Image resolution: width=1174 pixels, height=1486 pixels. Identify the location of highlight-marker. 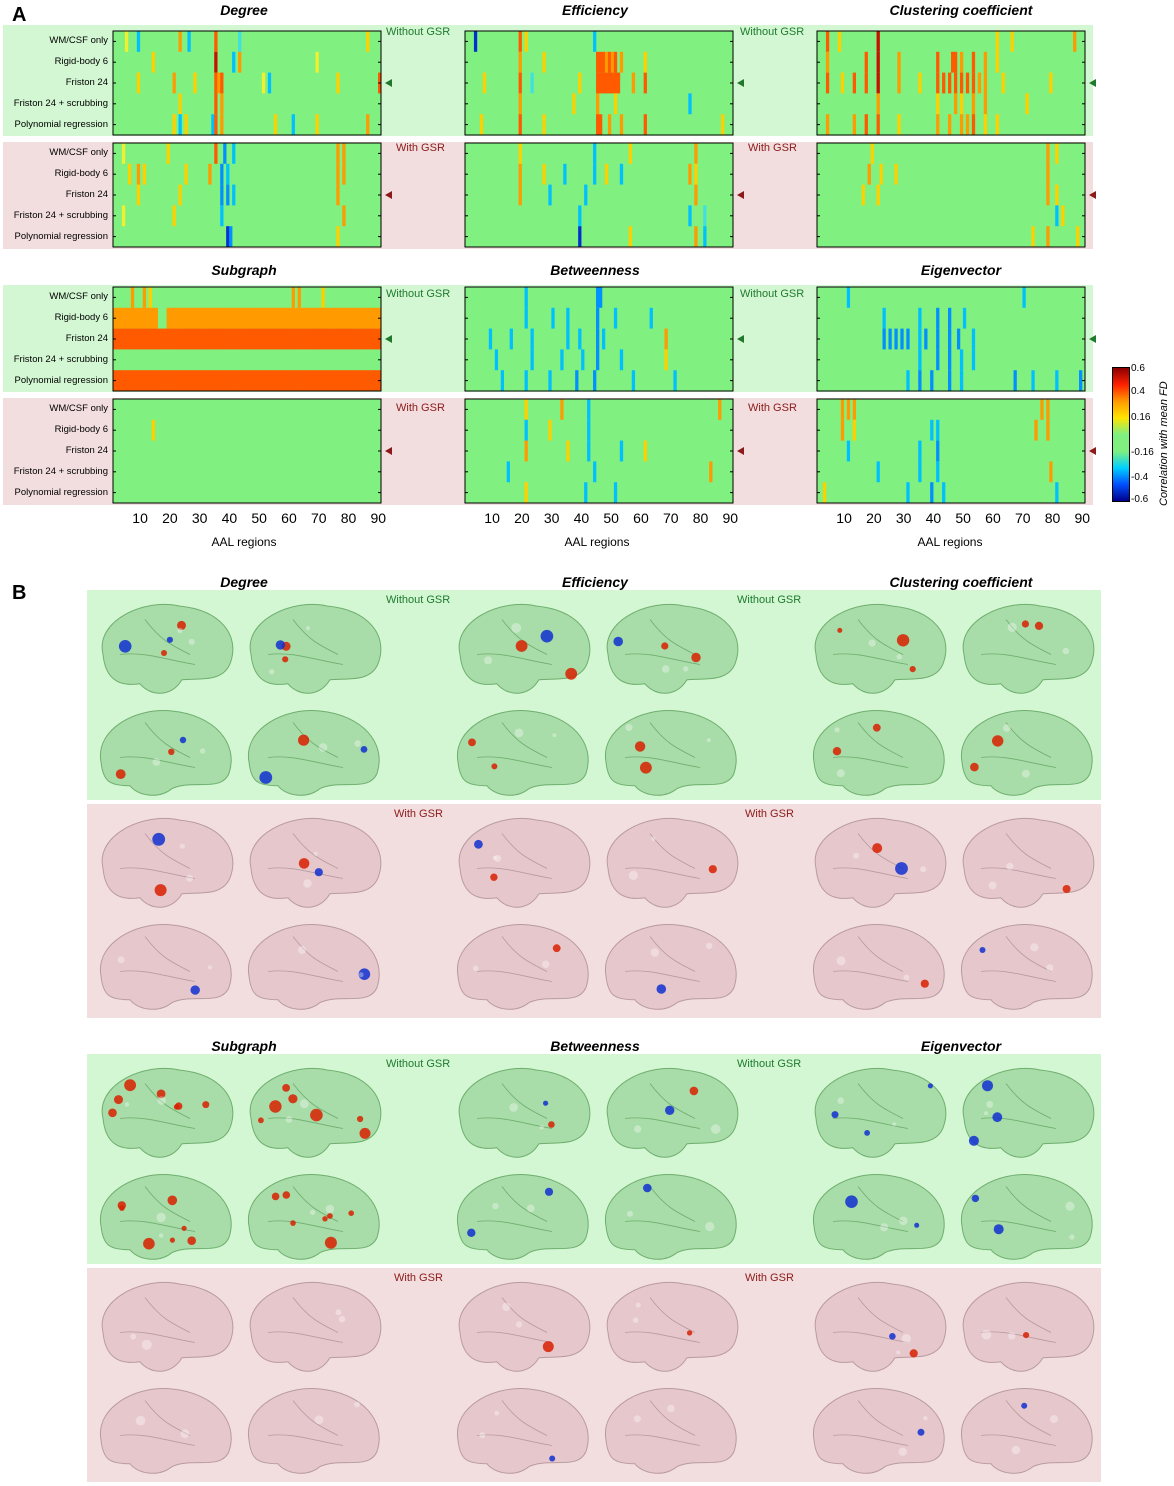
(1092, 339).